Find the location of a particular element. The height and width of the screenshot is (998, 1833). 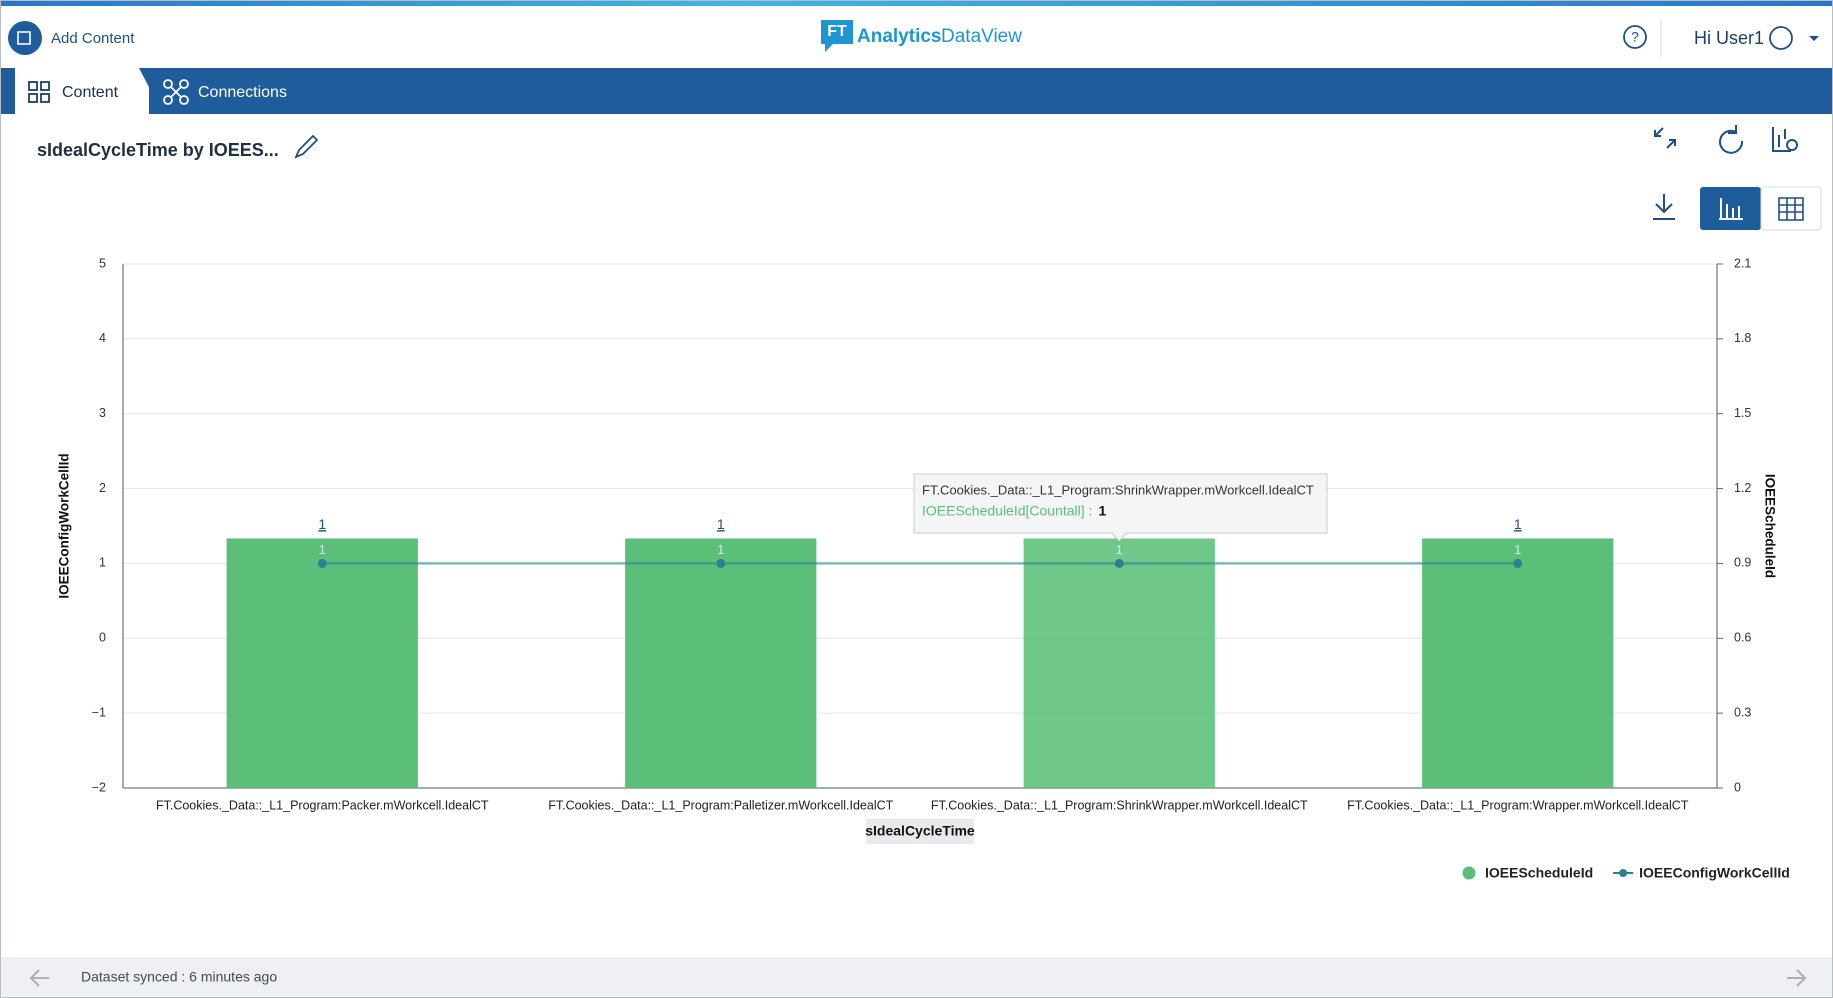

table-view-button is located at coordinates (1791, 208).